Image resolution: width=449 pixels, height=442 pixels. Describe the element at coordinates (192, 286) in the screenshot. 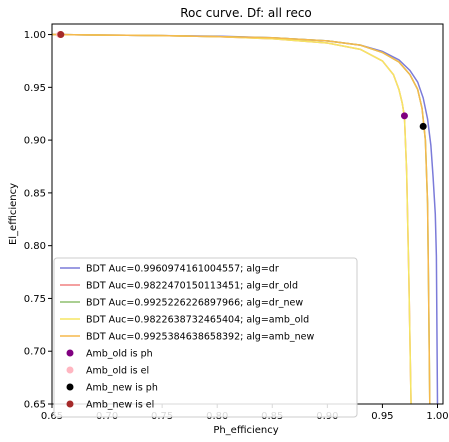

I see `legend-label: BDT Auc=0.9822470150113451; alg=dr_old` at that location.